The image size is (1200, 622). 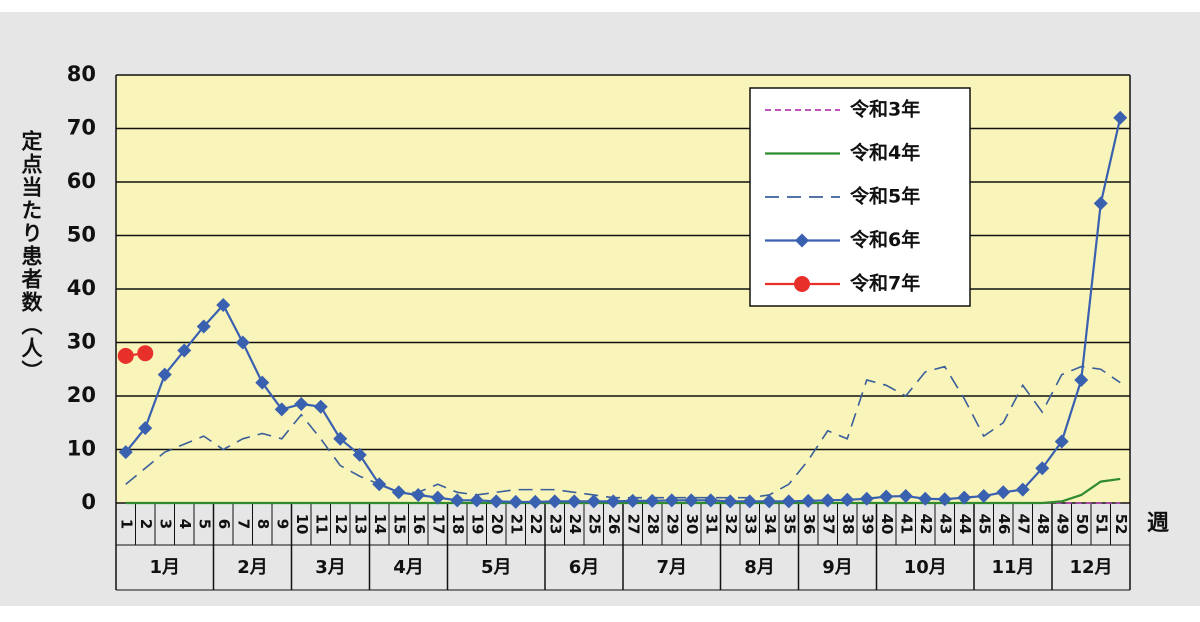 I want to click on x-tick-label: 48, so click(x=1043, y=524).